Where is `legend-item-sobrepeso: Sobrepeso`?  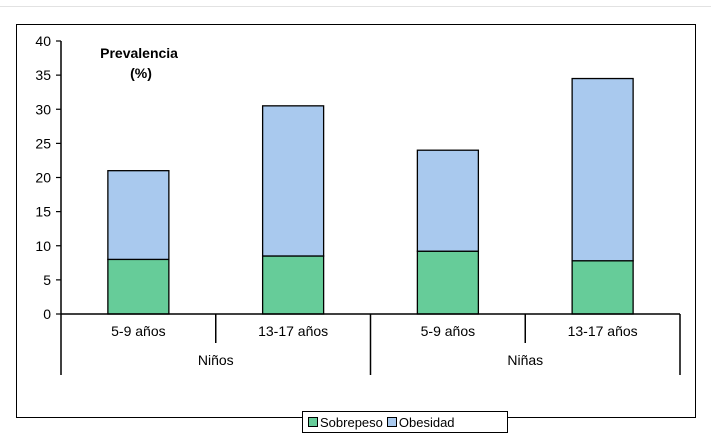
legend-item-sobrepeso: Sobrepeso is located at coordinates (345, 422).